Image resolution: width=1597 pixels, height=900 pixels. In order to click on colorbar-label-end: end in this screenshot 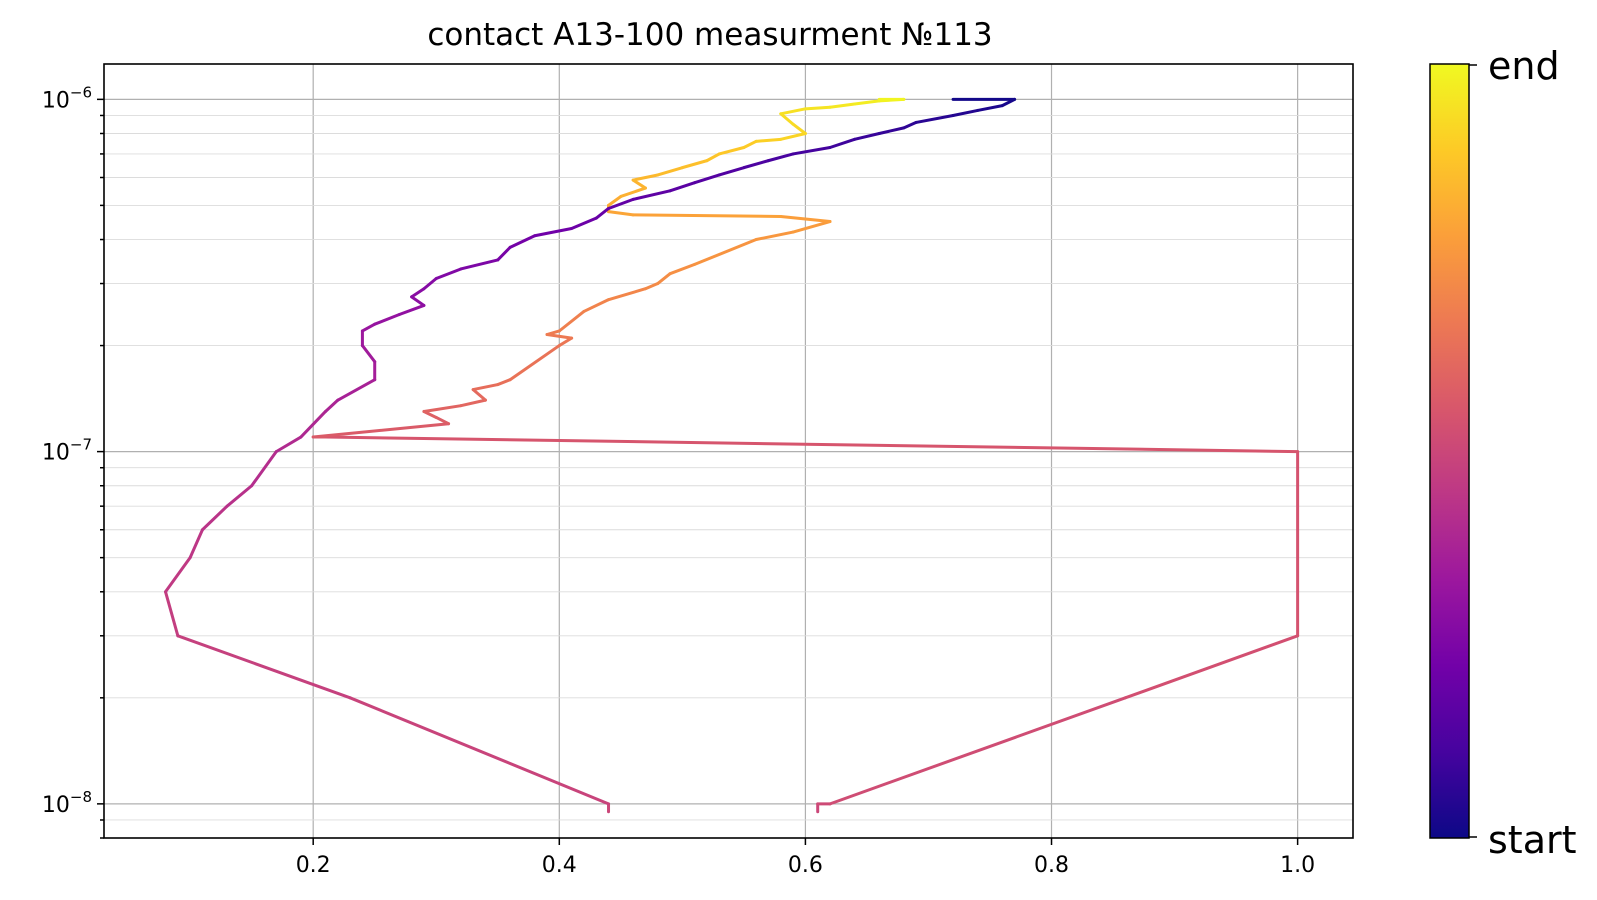, I will do `click(1524, 66)`.